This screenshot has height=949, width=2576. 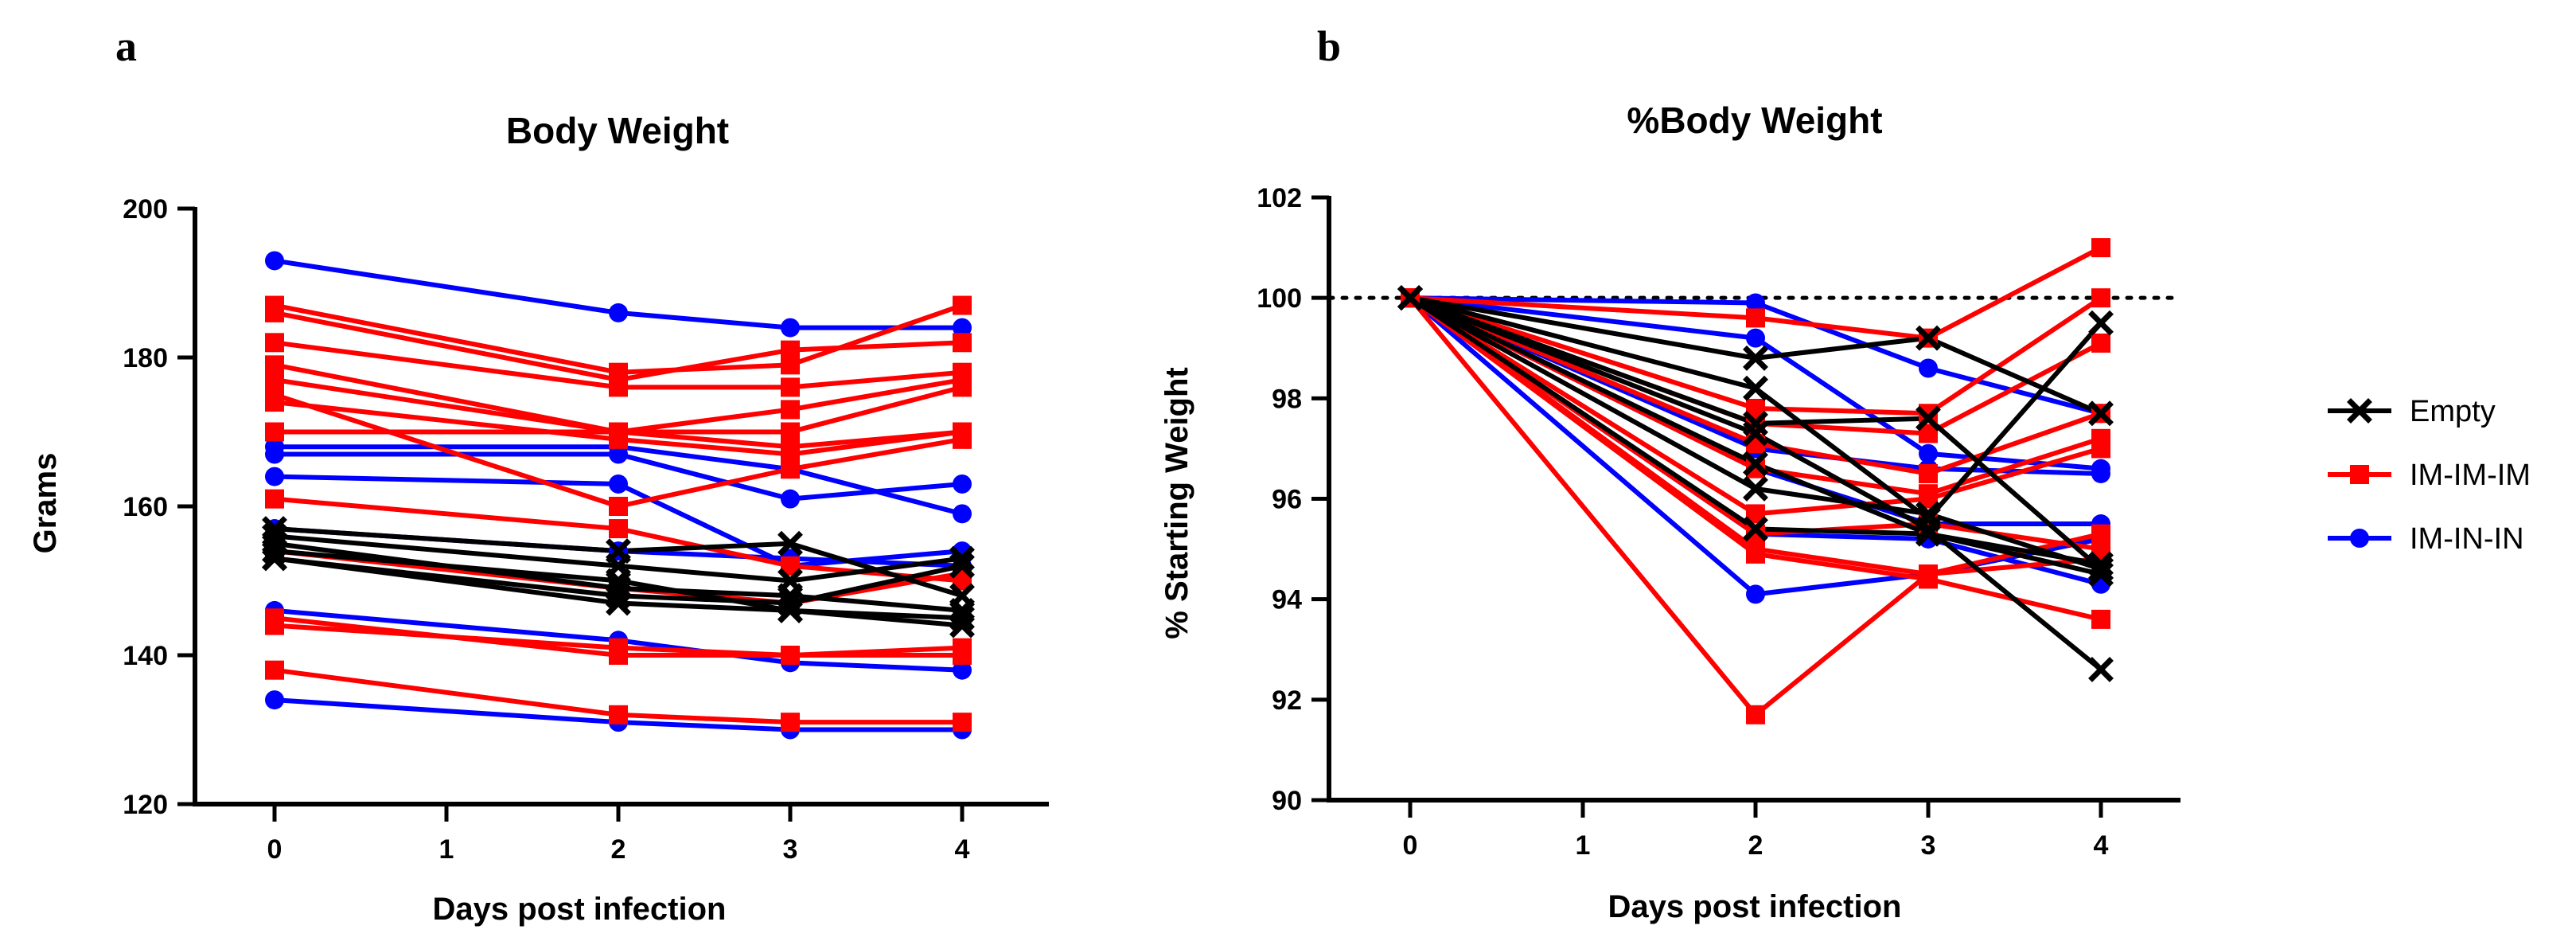 I want to click on y-tick-label: 120, so click(x=145, y=805).